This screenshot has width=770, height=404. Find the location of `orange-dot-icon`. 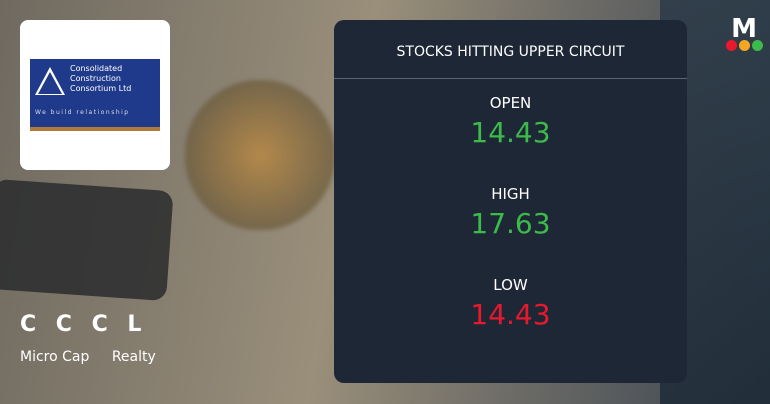

orange-dot-icon is located at coordinates (744, 45).